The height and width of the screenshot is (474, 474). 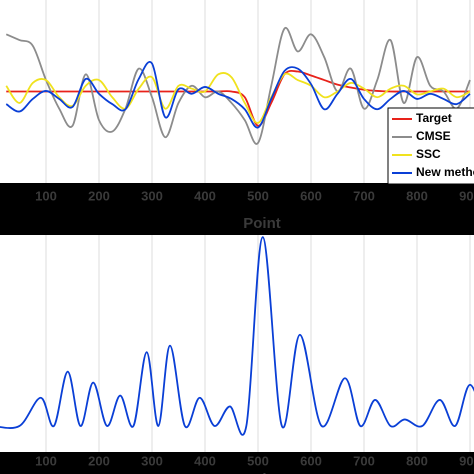 I want to click on legend-label: Target, so click(x=434, y=118).